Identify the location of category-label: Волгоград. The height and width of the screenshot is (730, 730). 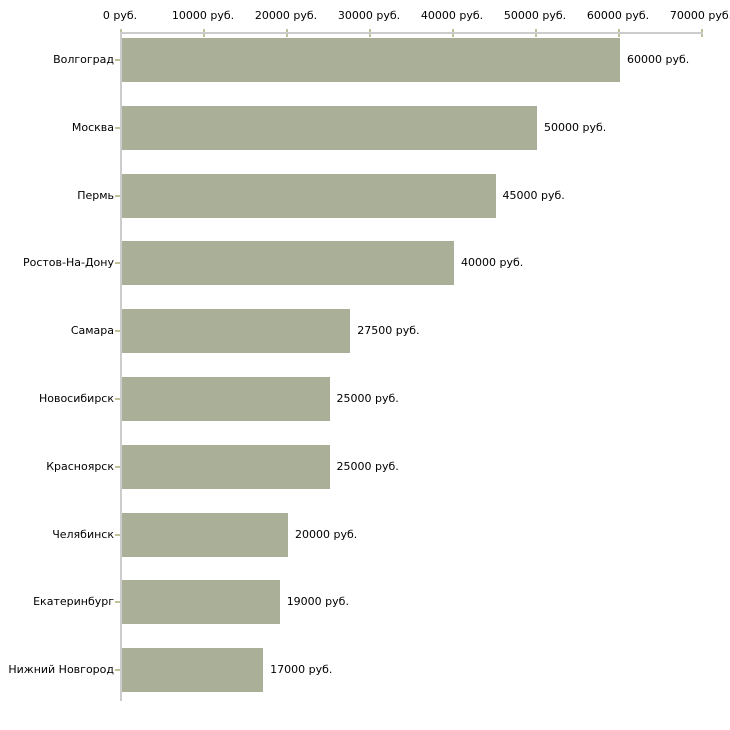
(83, 59).